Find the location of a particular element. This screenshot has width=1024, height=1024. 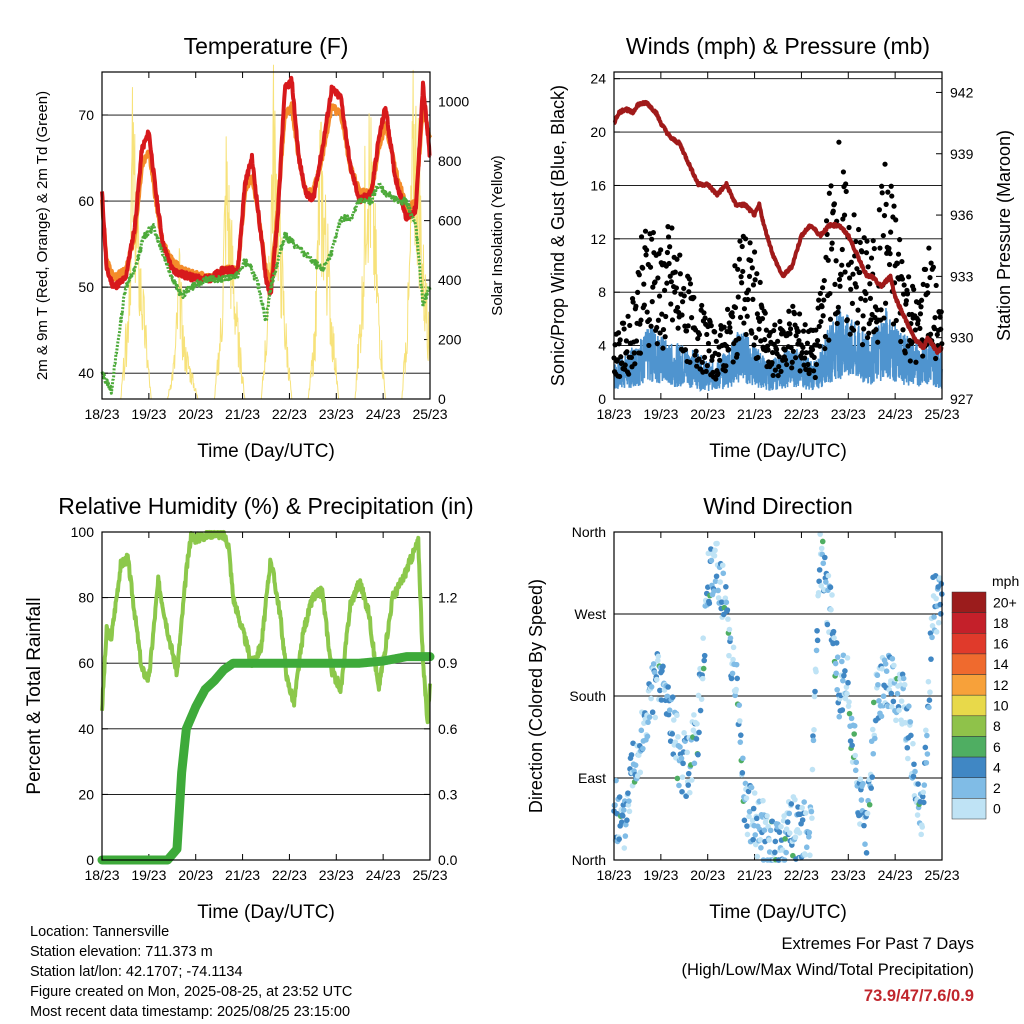

x-tick-label: 23/23 is located at coordinates (336, 414).